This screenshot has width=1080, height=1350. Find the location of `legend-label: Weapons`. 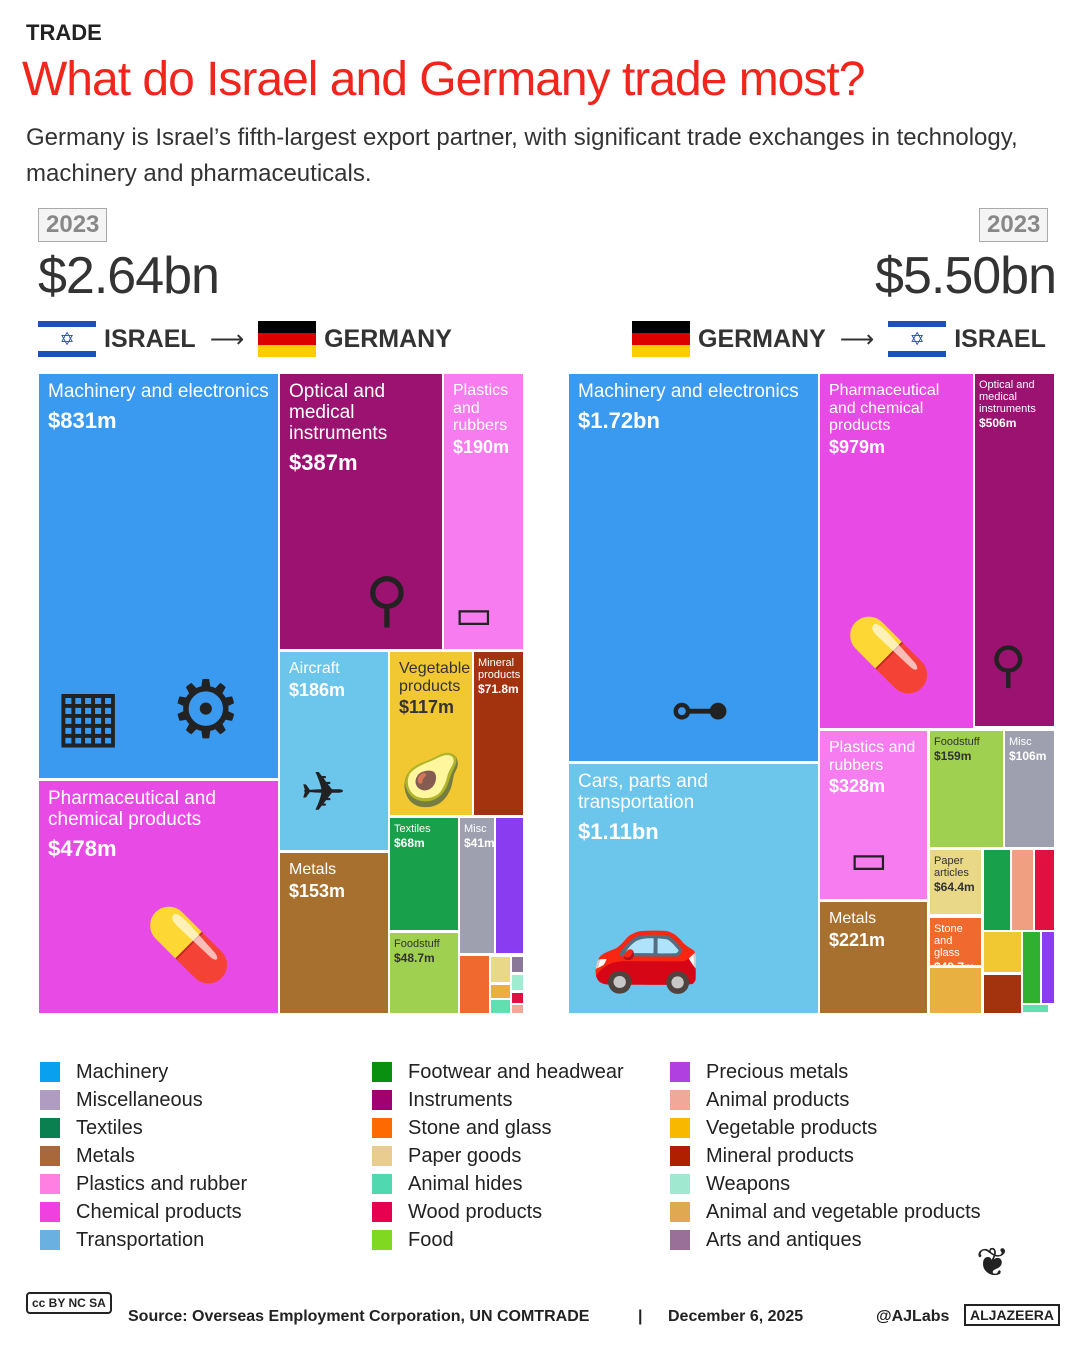

legend-label: Weapons is located at coordinates (748, 1183).